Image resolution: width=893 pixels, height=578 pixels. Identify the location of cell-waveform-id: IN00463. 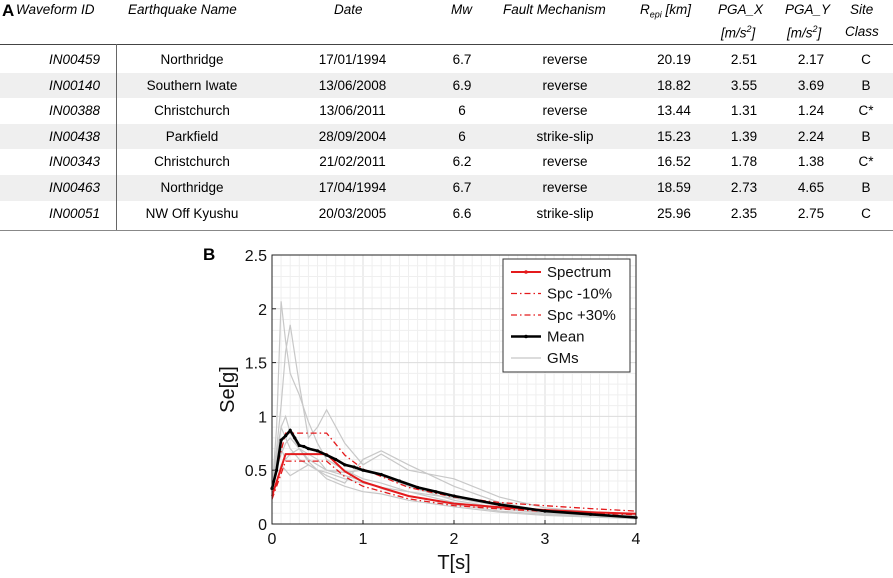
(74, 187).